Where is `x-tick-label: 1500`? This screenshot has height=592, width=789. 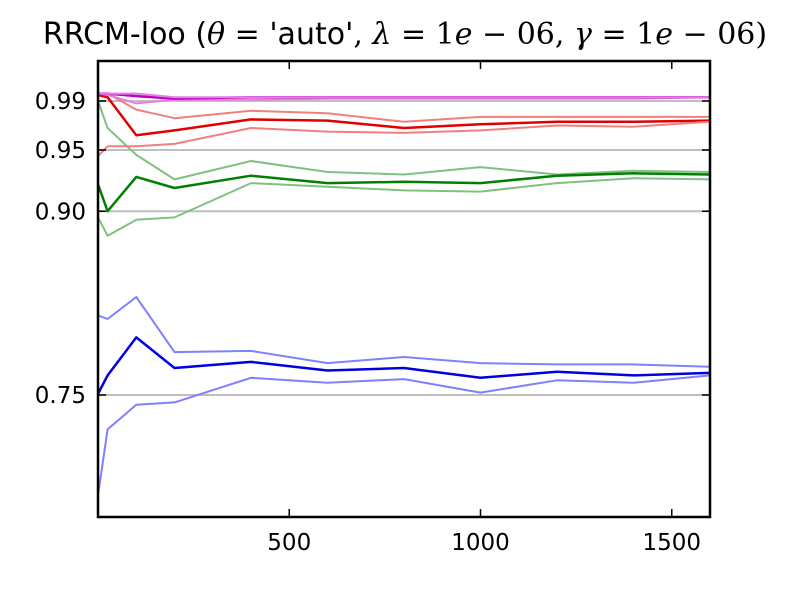
x-tick-label: 1500 is located at coordinates (671, 543).